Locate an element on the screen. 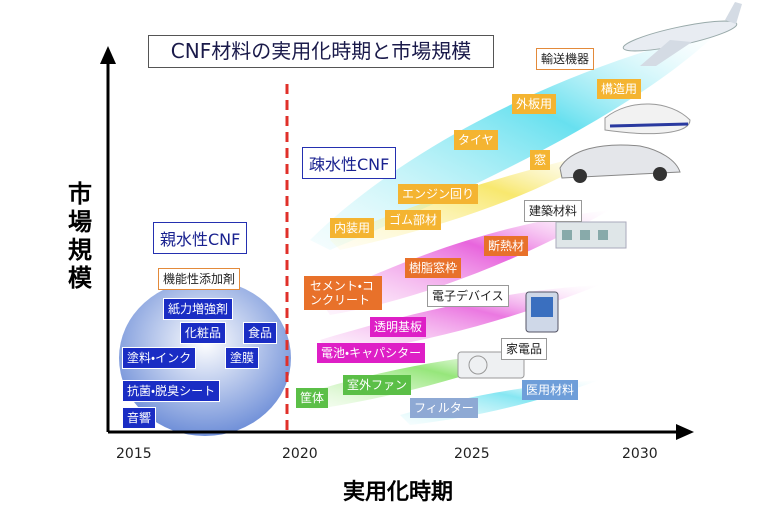 The width and height of the screenshot is (768, 520). item: 塗膜 is located at coordinates (242, 358).